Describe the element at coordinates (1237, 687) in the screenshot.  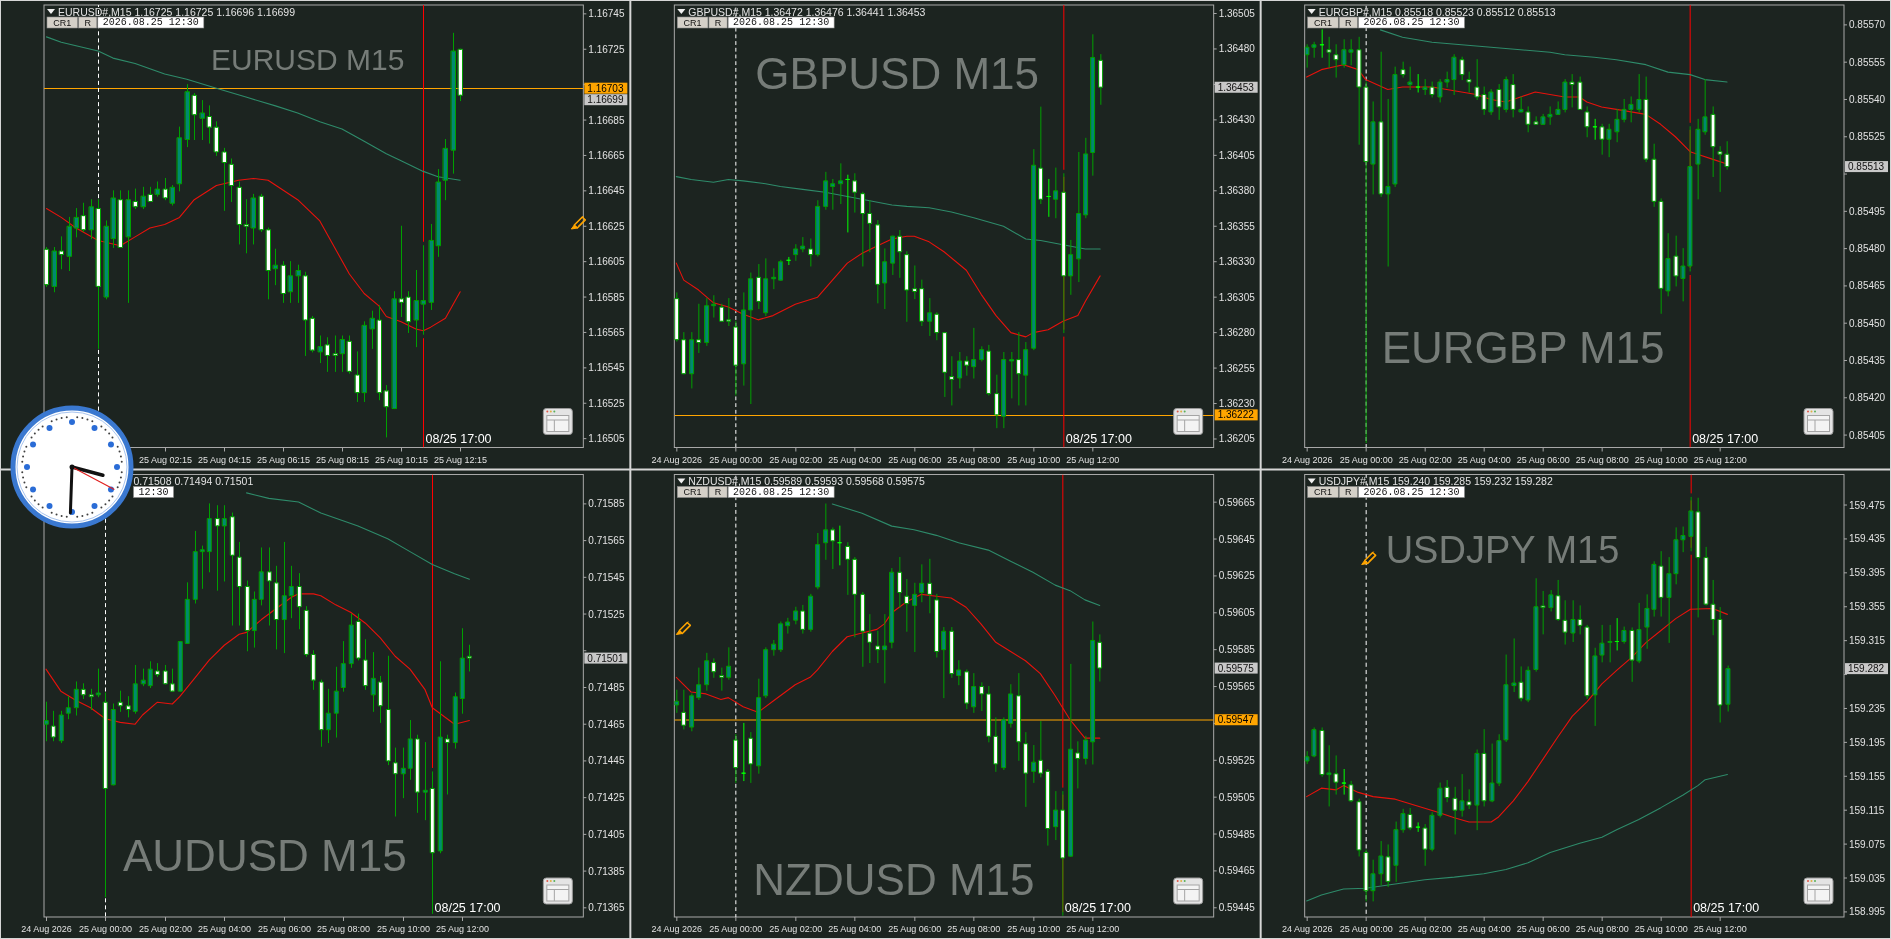
I see `y-tick-label: 0.59565` at that location.